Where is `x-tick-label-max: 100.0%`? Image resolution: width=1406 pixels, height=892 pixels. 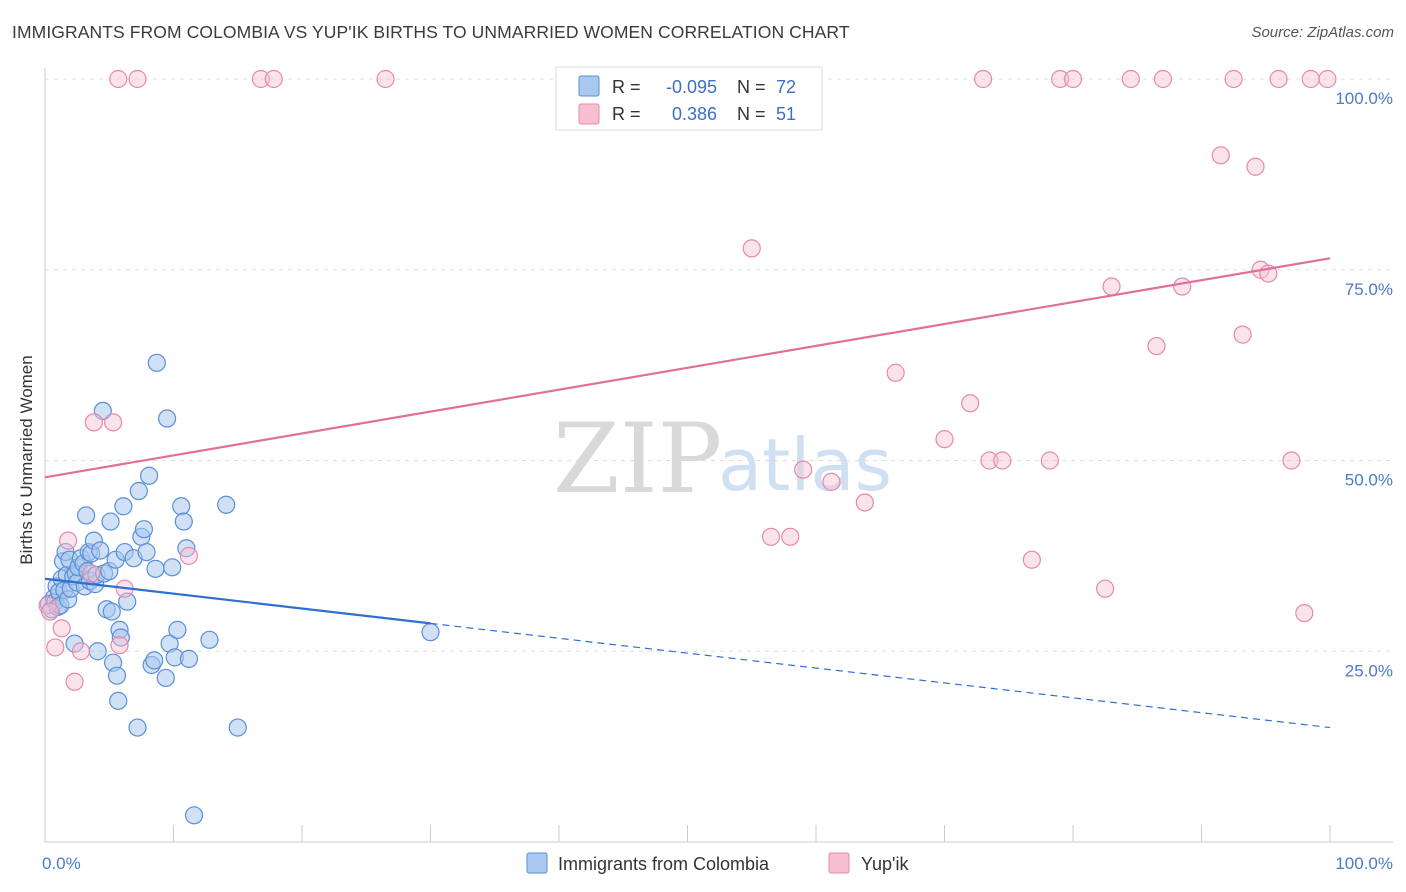 x-tick-label-max: 100.0% is located at coordinates (1364, 863).